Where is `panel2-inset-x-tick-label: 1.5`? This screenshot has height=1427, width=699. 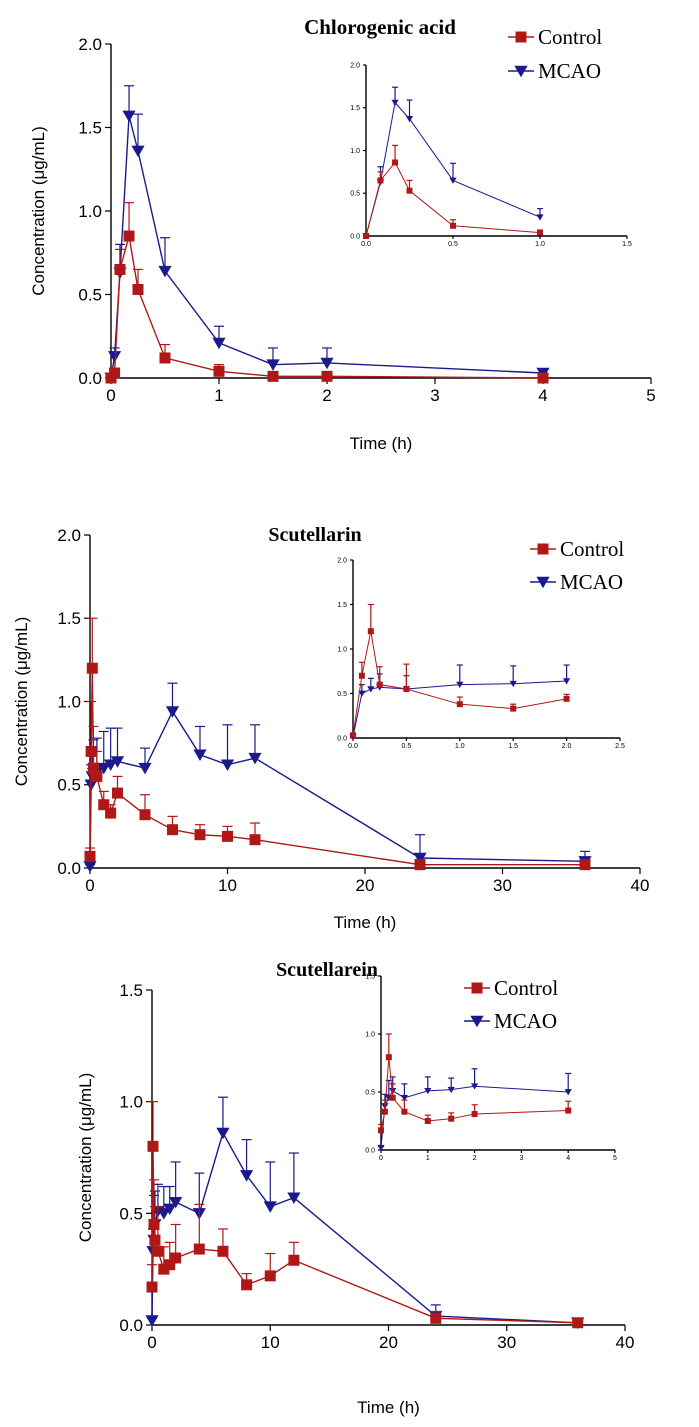
panel2-inset-x-tick-label: 1.5 is located at coordinates (513, 746).